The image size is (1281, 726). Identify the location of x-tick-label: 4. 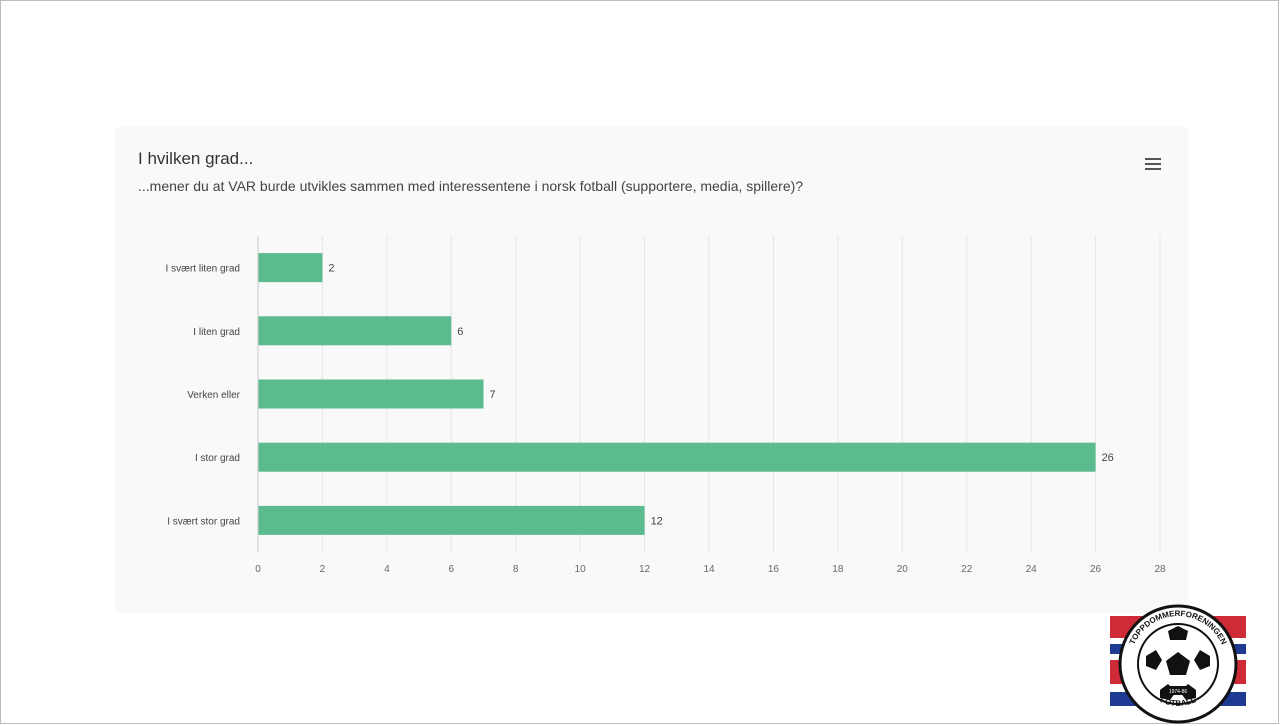
(387, 569).